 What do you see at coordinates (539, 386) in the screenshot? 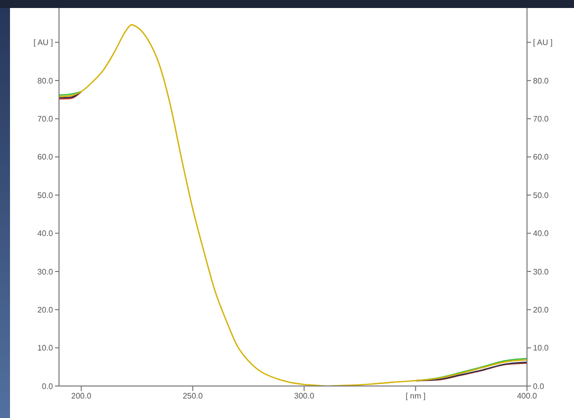
I see `y2-tick-label: 0.0` at bounding box center [539, 386].